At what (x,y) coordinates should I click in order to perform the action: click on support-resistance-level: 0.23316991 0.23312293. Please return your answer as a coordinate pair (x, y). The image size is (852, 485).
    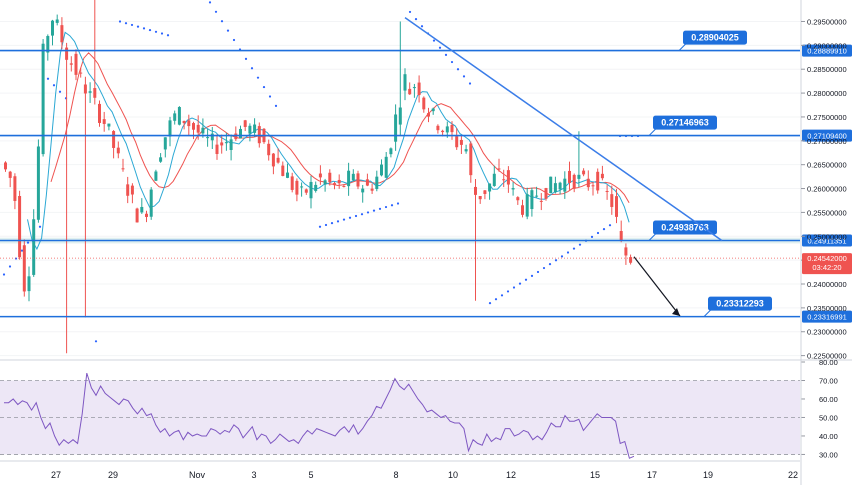
    Looking at the image, I should click on (426, 309).